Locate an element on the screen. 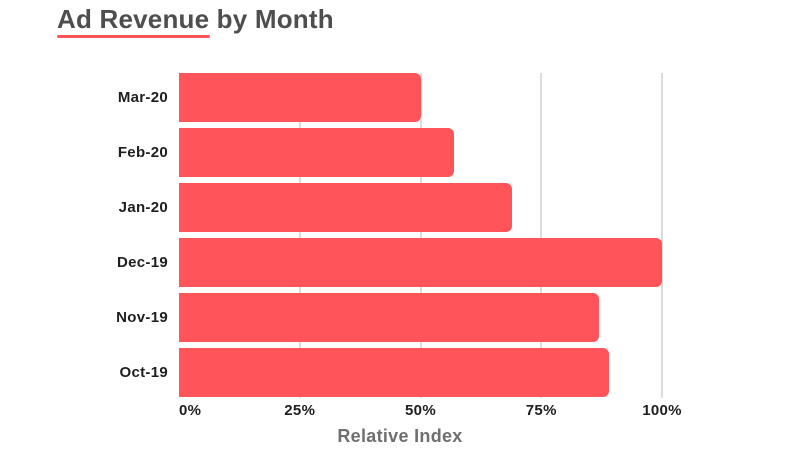 This screenshot has height=450, width=800. bar-row: Nov-19 is located at coordinates (400, 317).